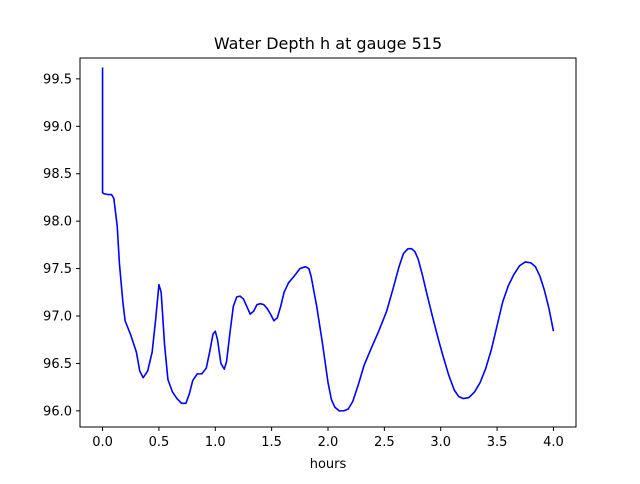 The height and width of the screenshot is (484, 640). Describe the element at coordinates (328, 43) in the screenshot. I see `chart-title: Water Depth h at gauge 515` at that location.